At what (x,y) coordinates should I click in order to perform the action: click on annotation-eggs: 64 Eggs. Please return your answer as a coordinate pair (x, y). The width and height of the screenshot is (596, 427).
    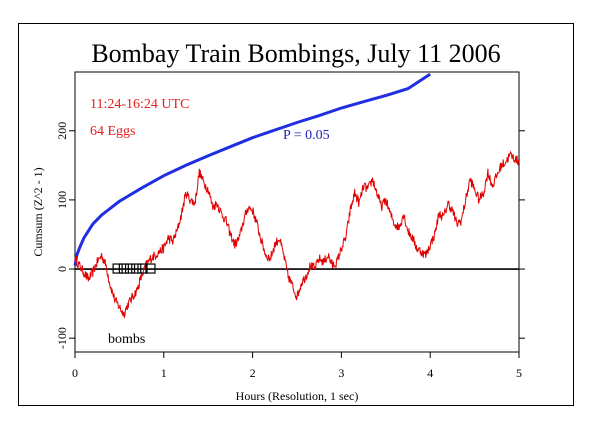
    Looking at the image, I should click on (113, 131).